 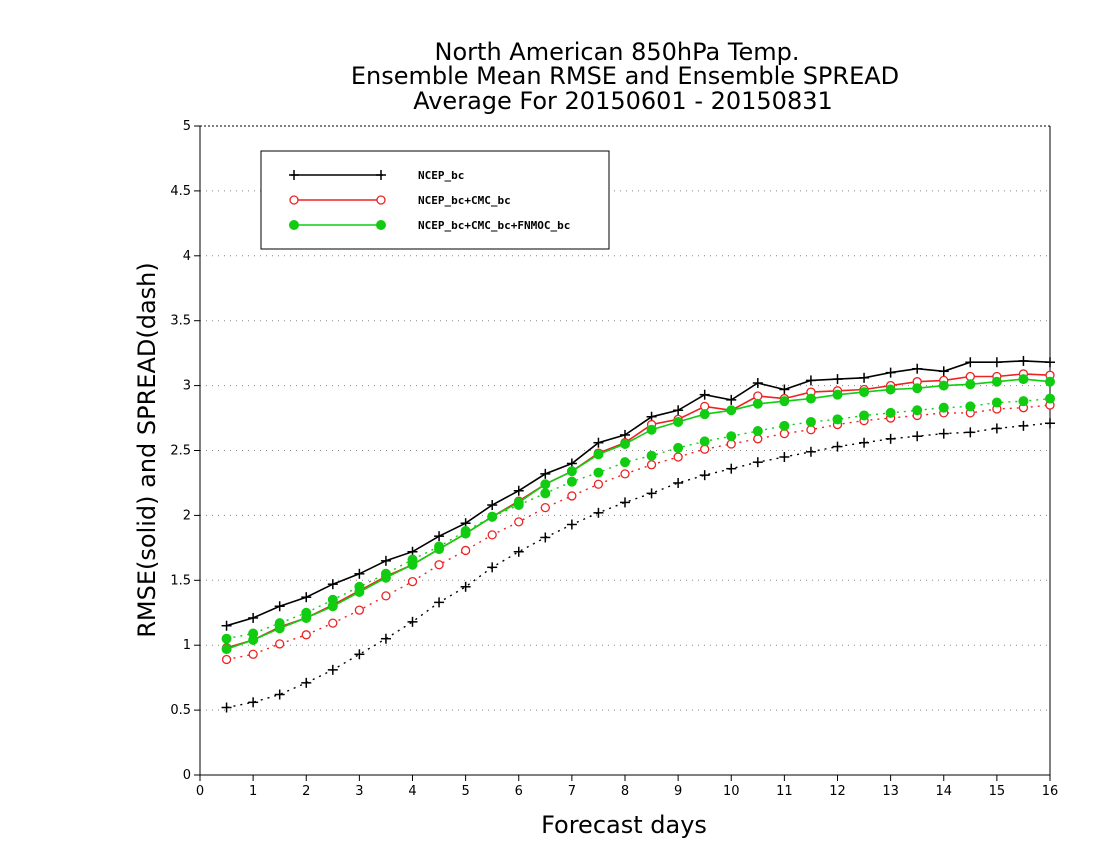 I want to click on legend-label-ncep-bc-cmc-bc-fnmoc-bc: NCEP_bc+CMC_bc+FNMOC_bc, so click(x=494, y=225).